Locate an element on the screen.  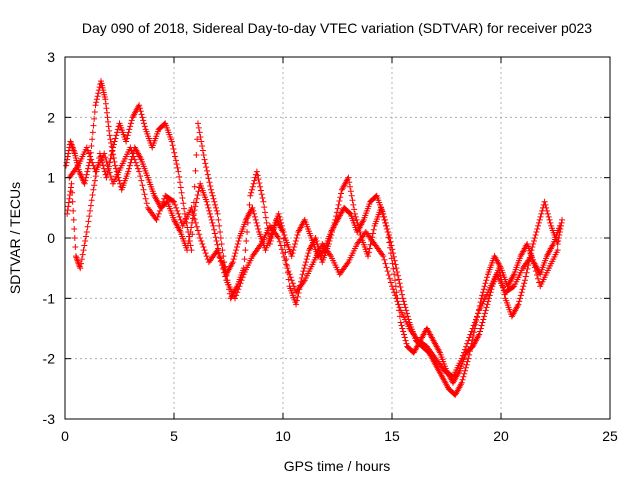
x-axis-label: GPS time / hours is located at coordinates (337, 466).